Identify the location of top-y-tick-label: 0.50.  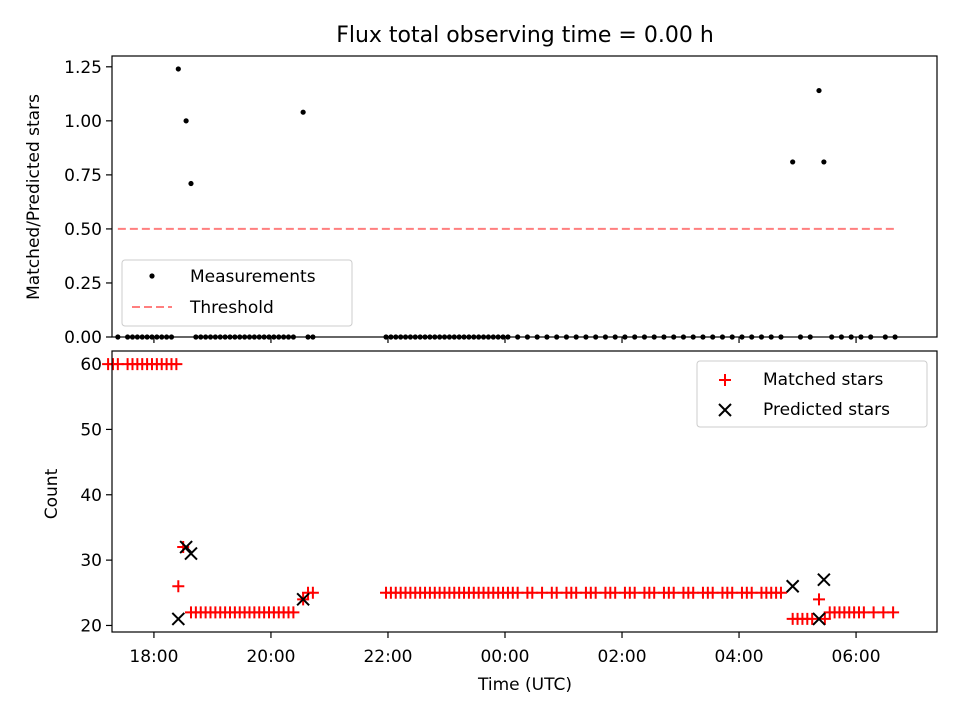
(83, 230).